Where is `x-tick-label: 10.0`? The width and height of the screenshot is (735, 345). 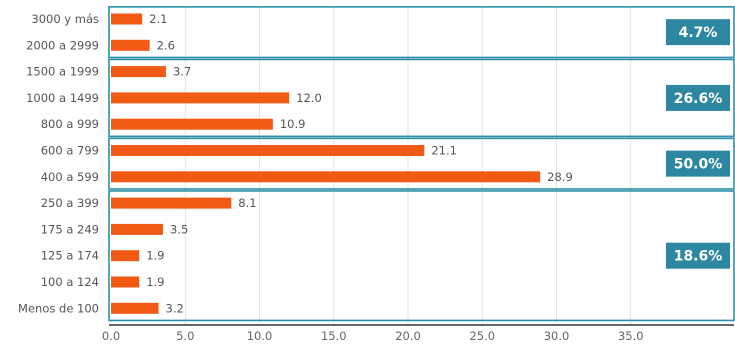 x-tick-label: 10.0 is located at coordinates (260, 336).